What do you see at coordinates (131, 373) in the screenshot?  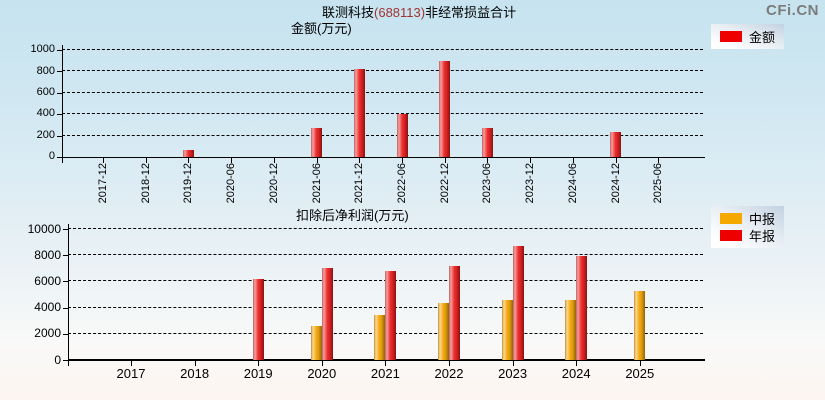 I see `x-axis-label: 2017` at bounding box center [131, 373].